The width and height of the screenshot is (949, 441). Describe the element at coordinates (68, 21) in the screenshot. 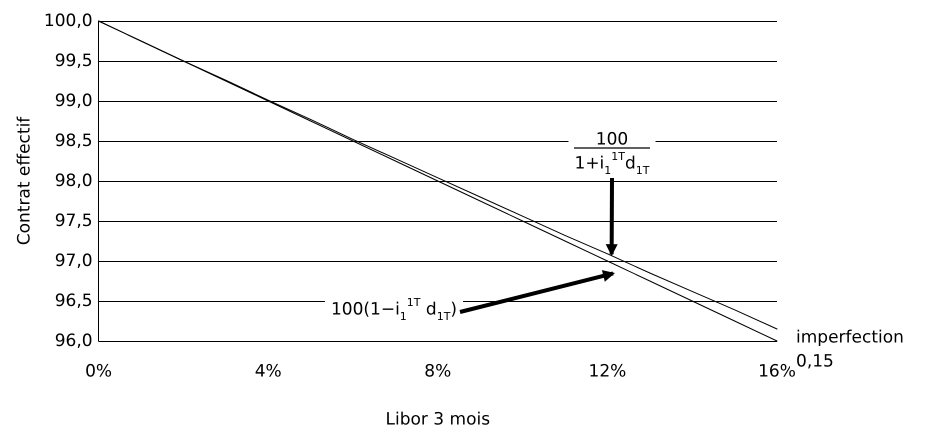

I see `y-tick-label: 100,0` at that location.